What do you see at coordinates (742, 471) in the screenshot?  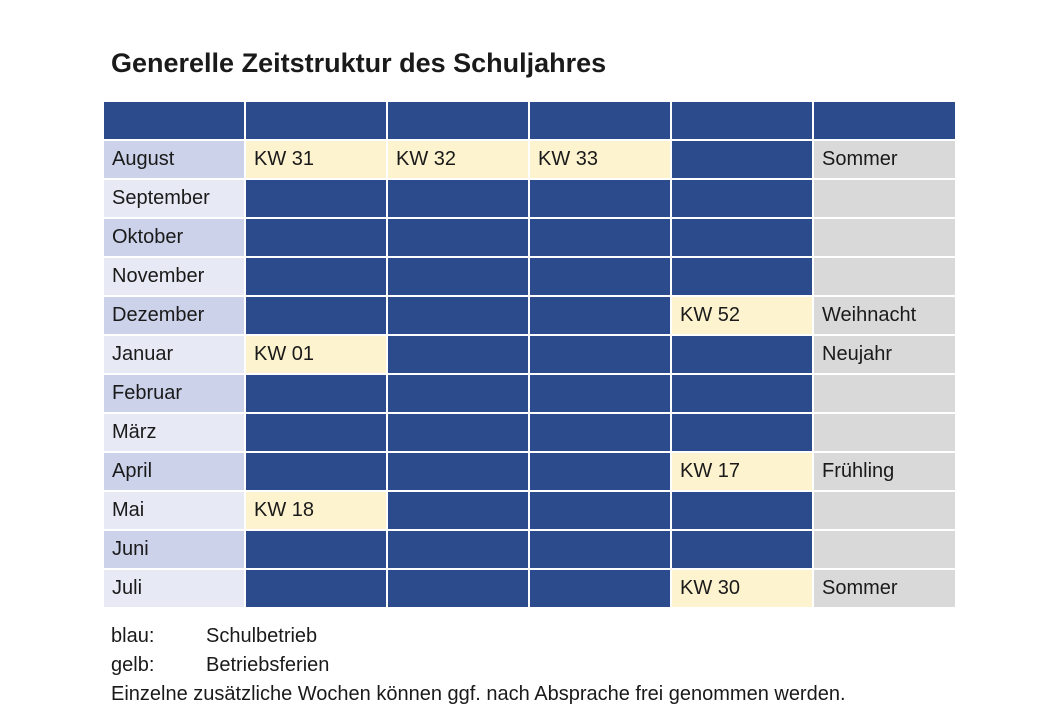 I see `holiday-week-cell: KW 17` at bounding box center [742, 471].